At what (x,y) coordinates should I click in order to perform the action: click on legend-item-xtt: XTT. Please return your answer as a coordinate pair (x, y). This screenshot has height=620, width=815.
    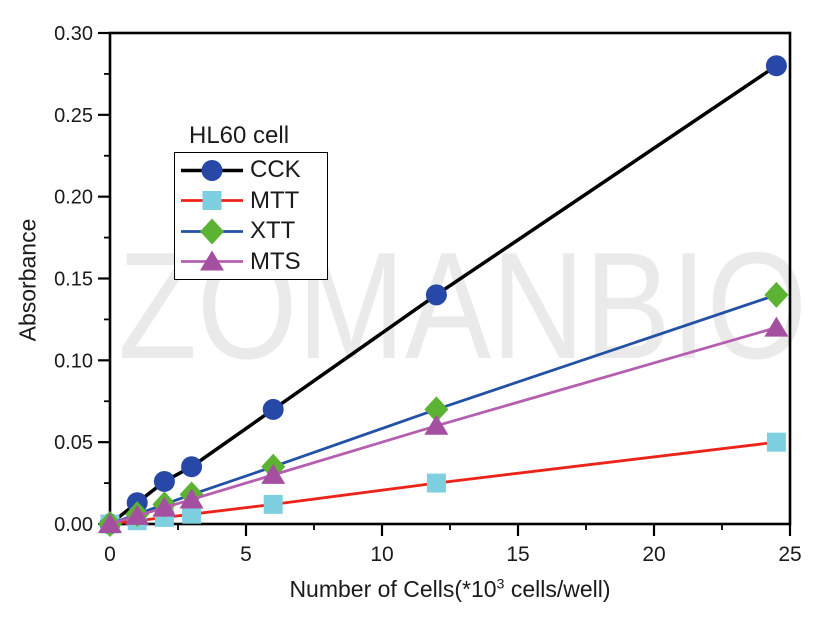
    Looking at the image, I should click on (251, 231).